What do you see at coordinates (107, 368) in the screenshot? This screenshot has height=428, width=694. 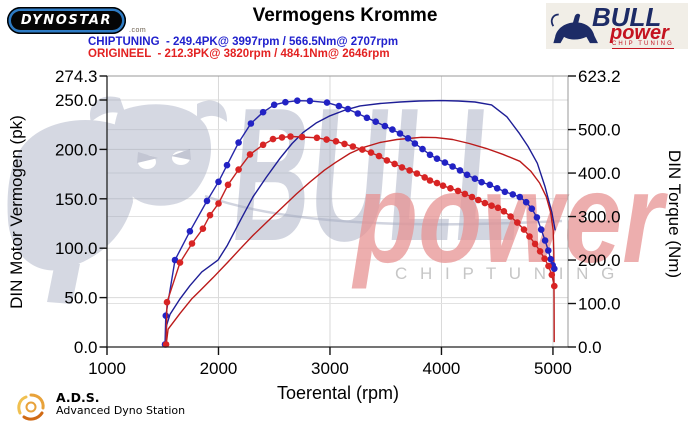 I see `x-tick-label: 1000` at bounding box center [107, 368].